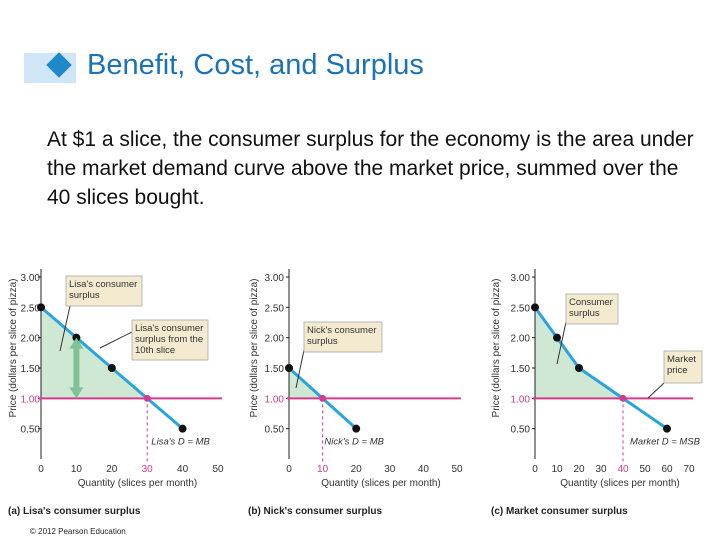 The width and height of the screenshot is (720, 540). I want to click on annotation-text: Consumer surplus, so click(591, 308).